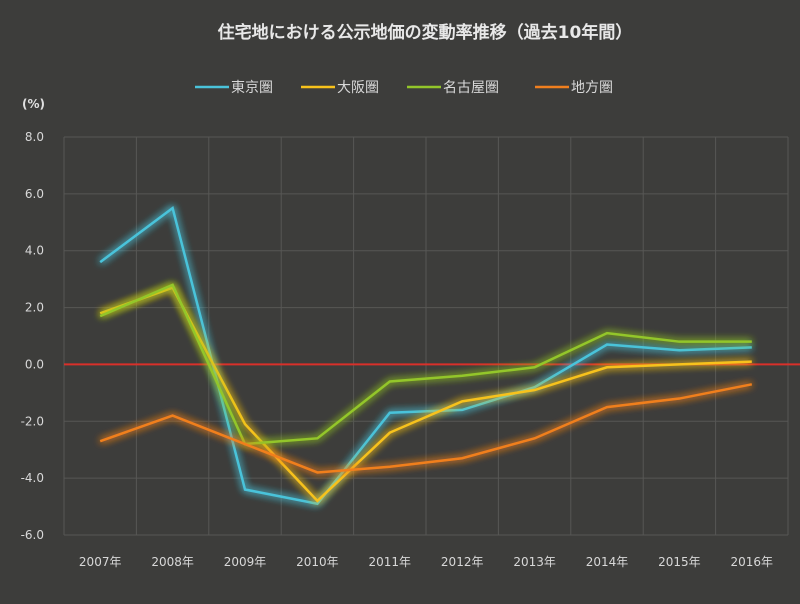  Describe the element at coordinates (245, 562) in the screenshot. I see `x-tick-label: 2009年` at that location.